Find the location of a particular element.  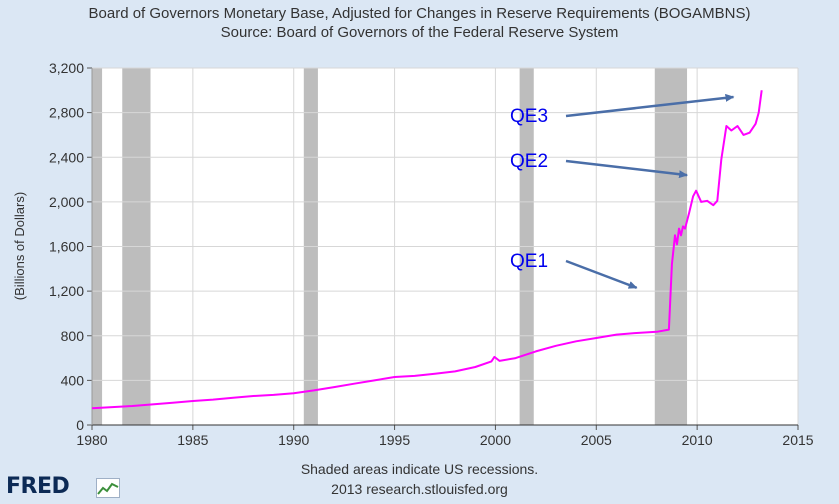

annotation-label-qe3: QE3 is located at coordinates (529, 116).